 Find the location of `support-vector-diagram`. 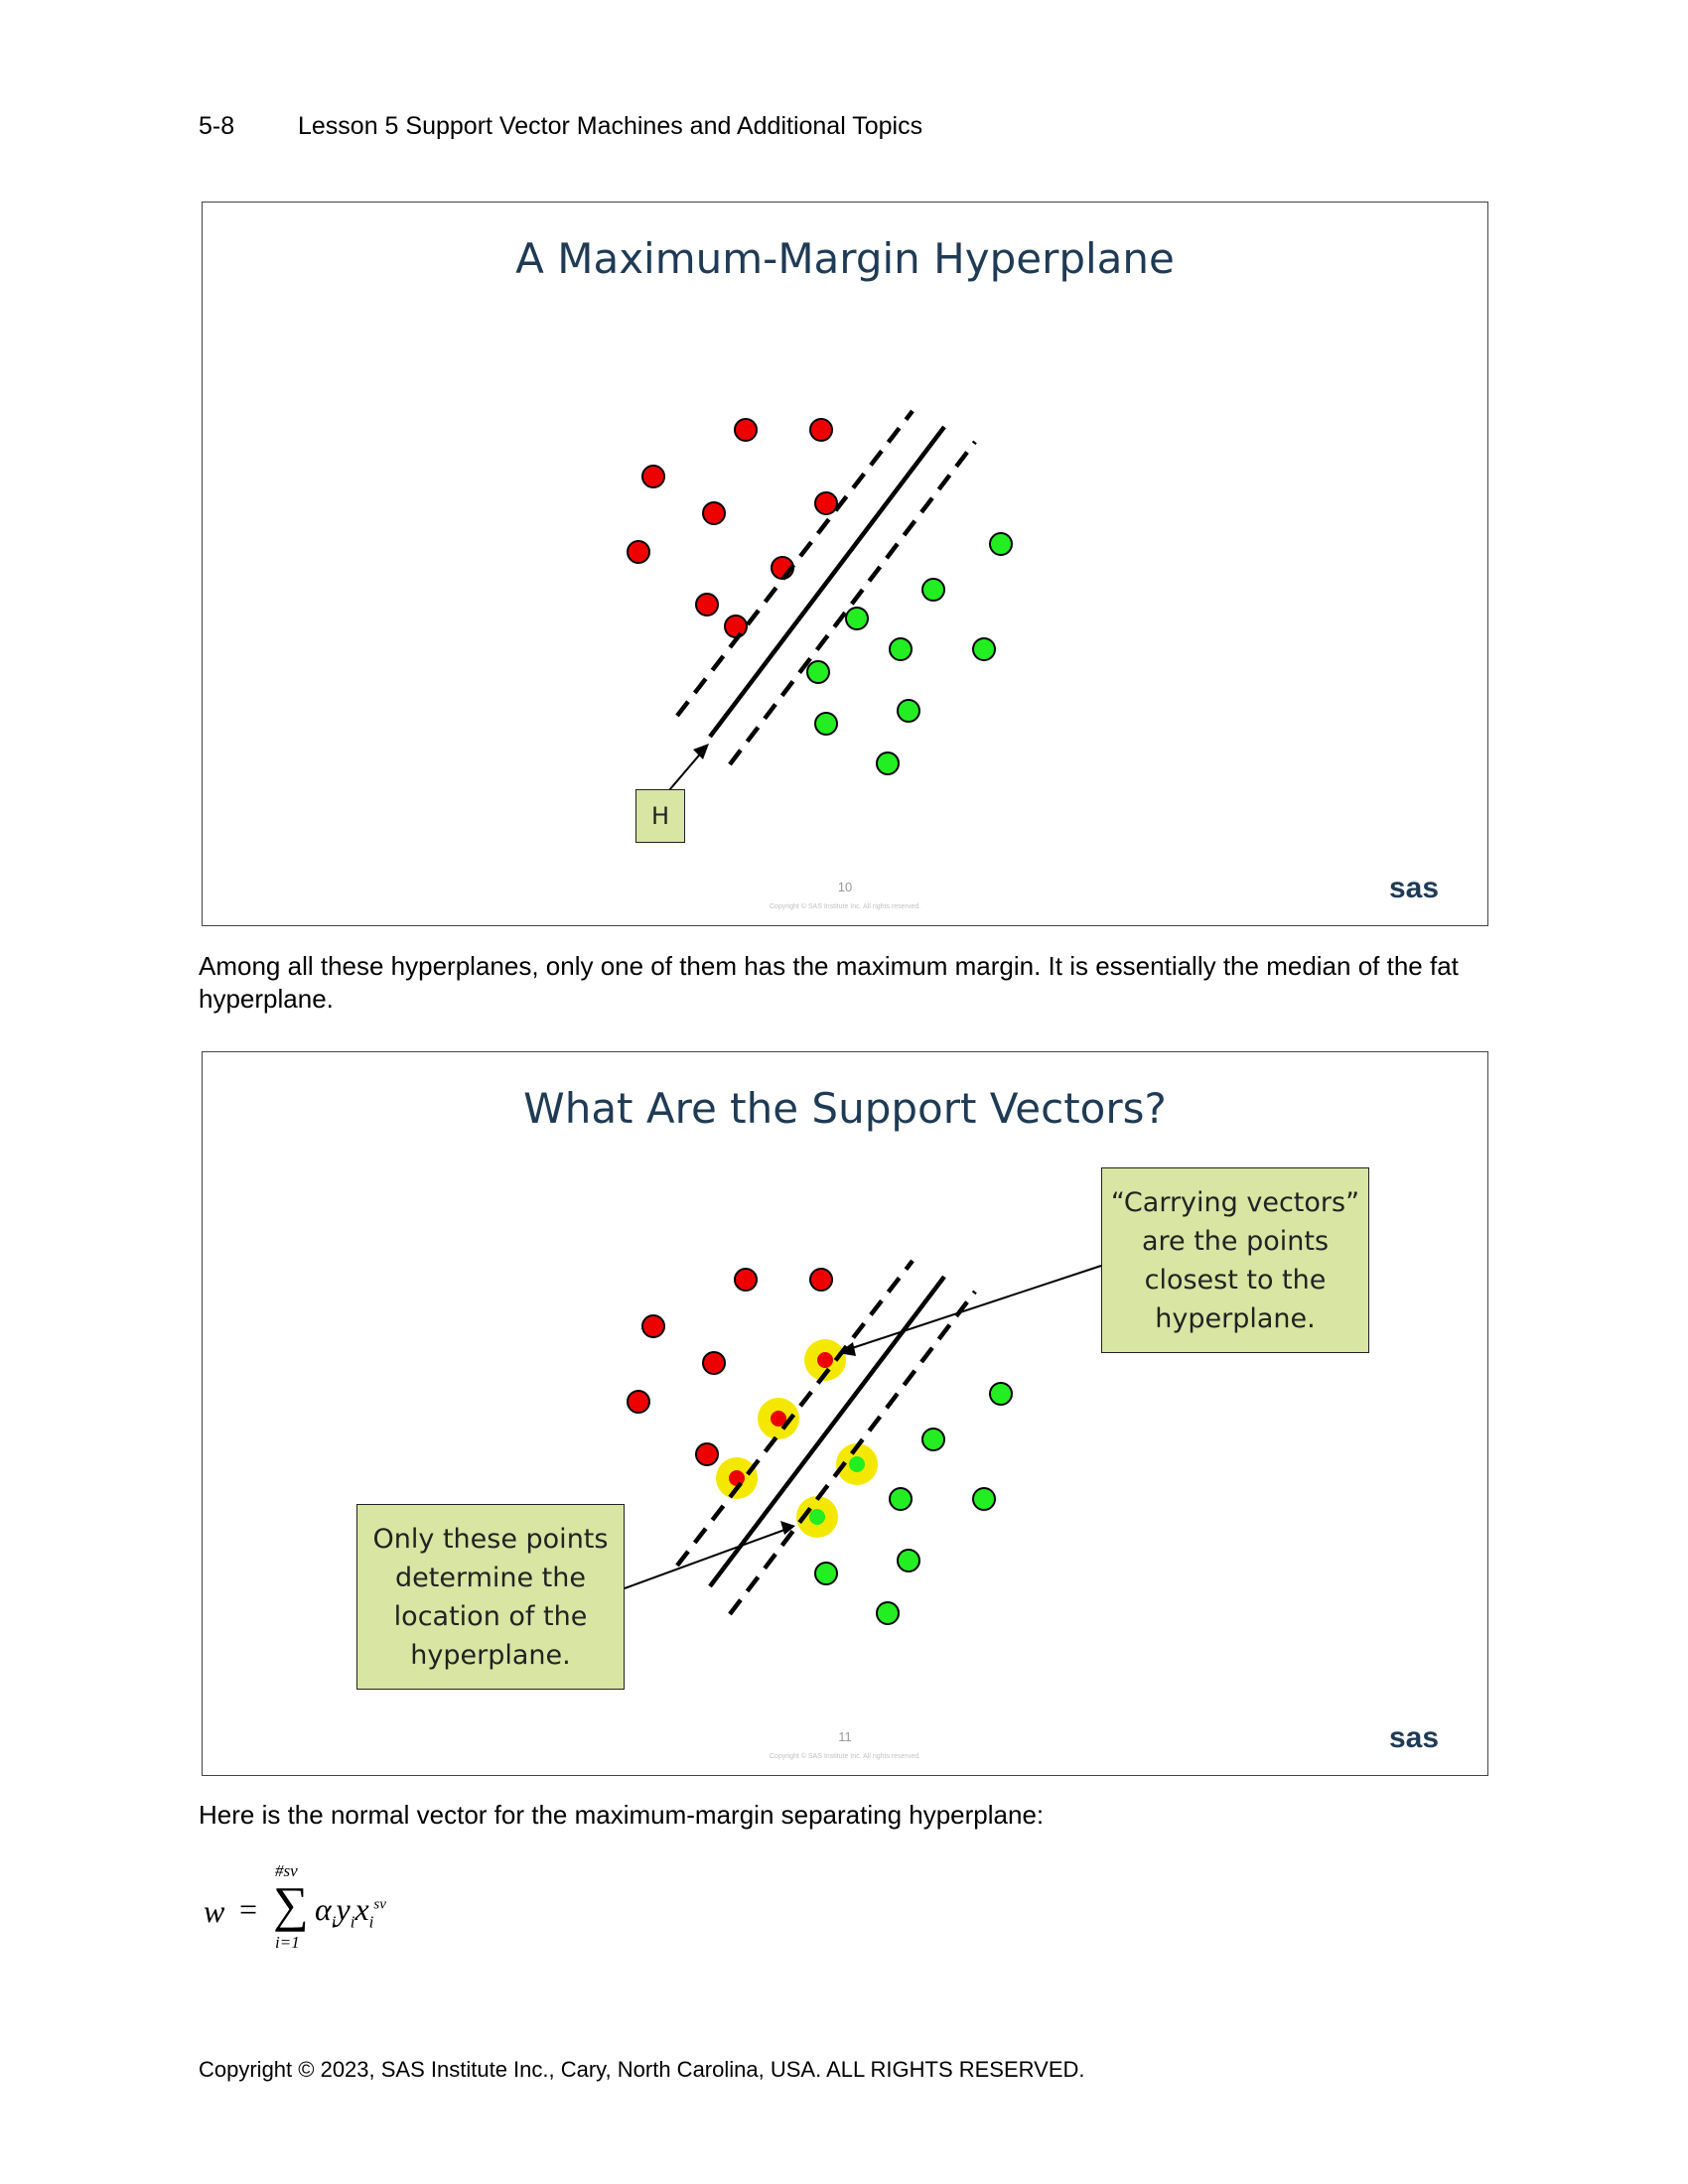

support-vector-diagram is located at coordinates (863, 1442).